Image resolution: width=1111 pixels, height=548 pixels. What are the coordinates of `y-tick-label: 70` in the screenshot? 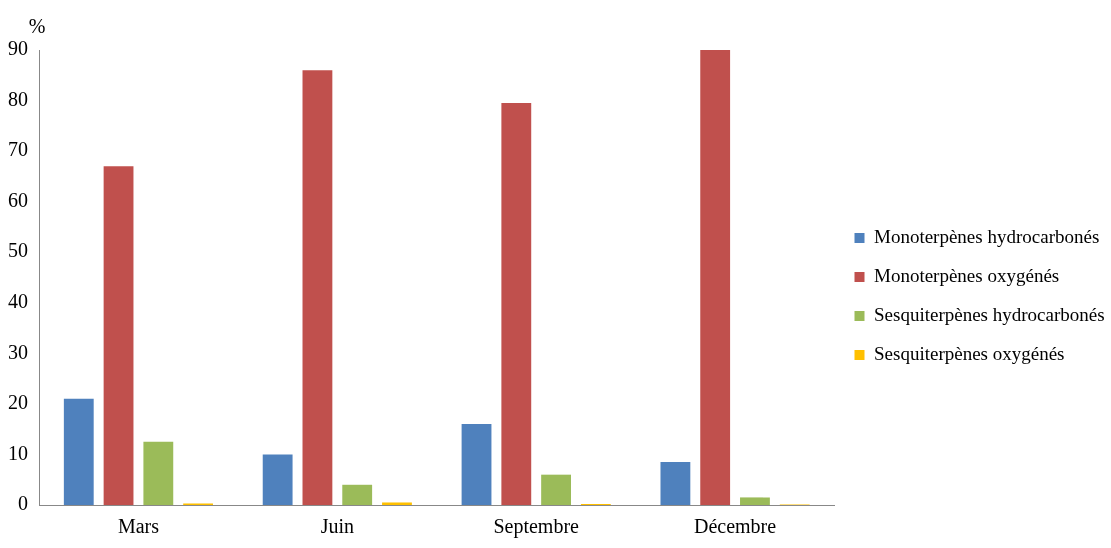 It's located at (18, 149).